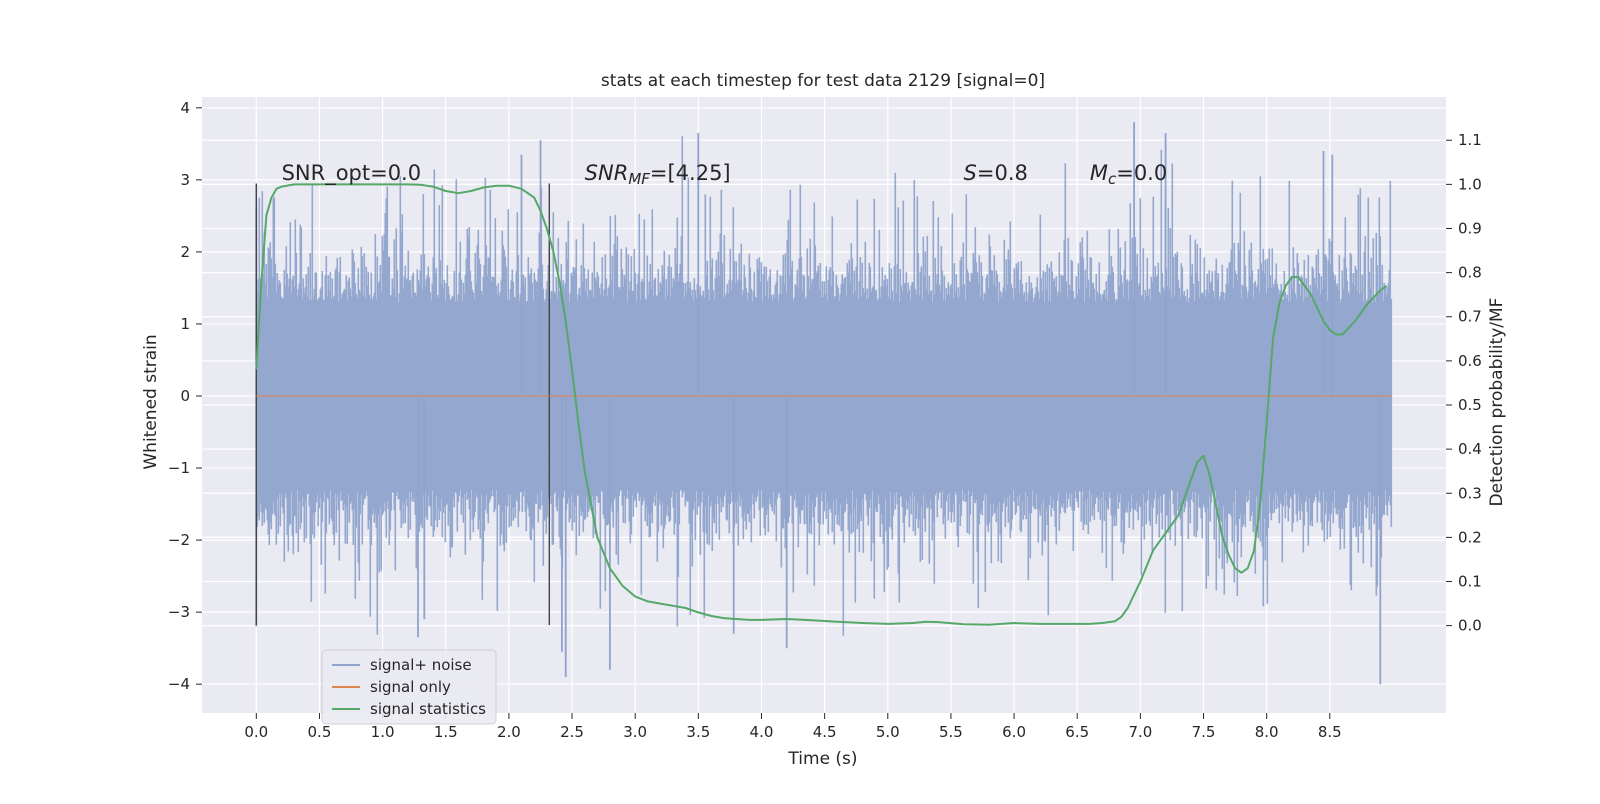  Describe the element at coordinates (1267, 732) in the screenshot. I see `x-tick-label: 8.0` at that location.